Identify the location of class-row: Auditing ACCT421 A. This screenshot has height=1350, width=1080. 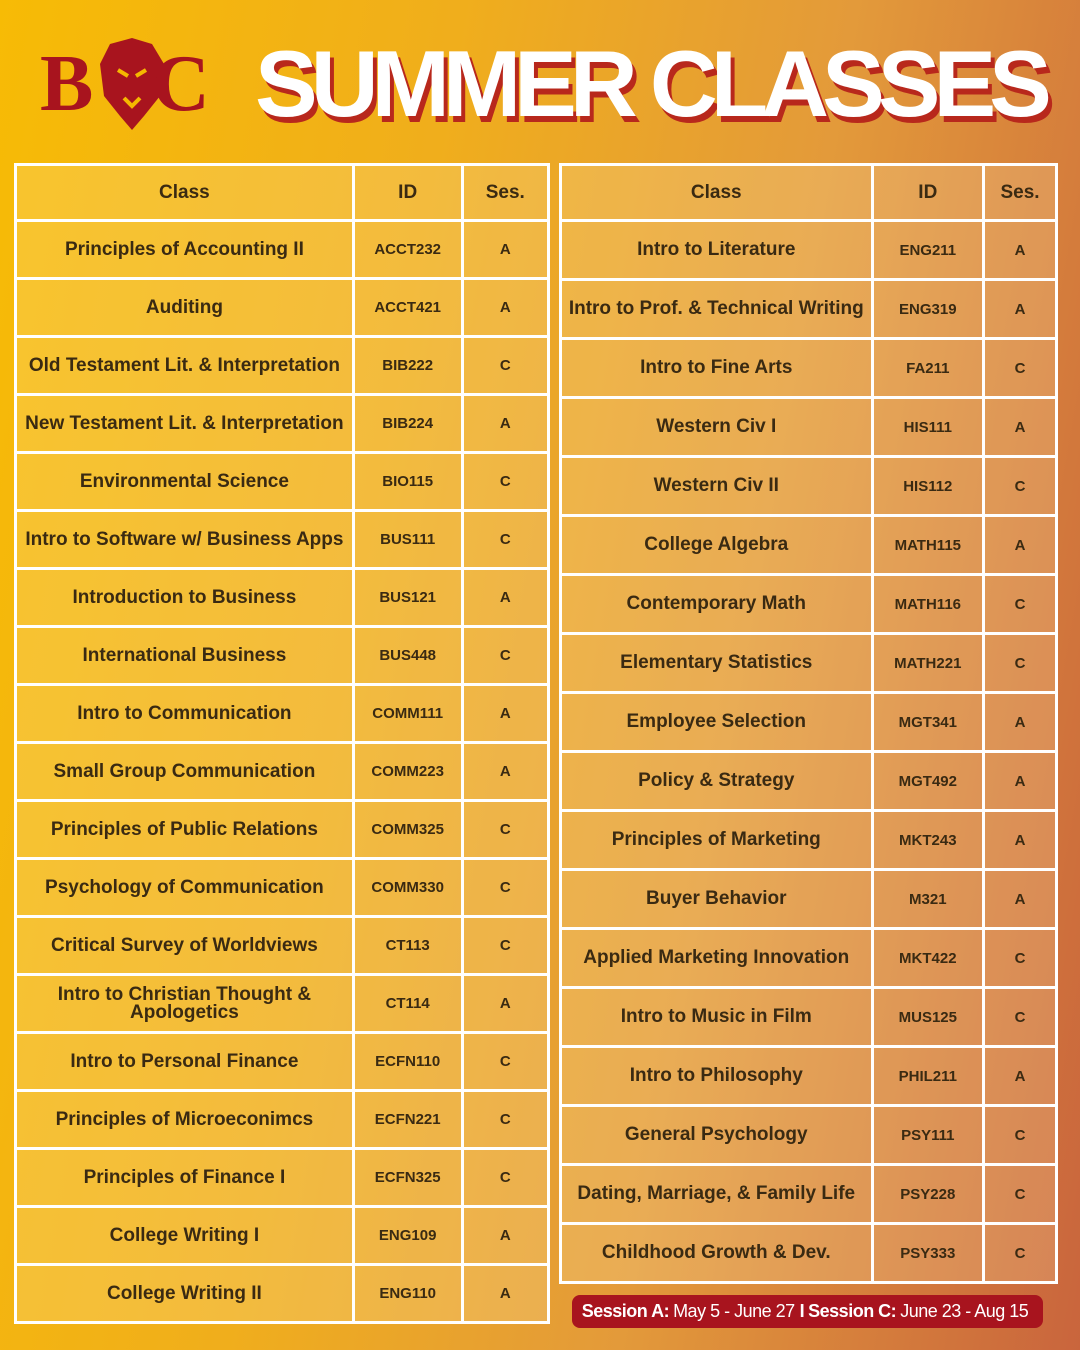
(282, 307).